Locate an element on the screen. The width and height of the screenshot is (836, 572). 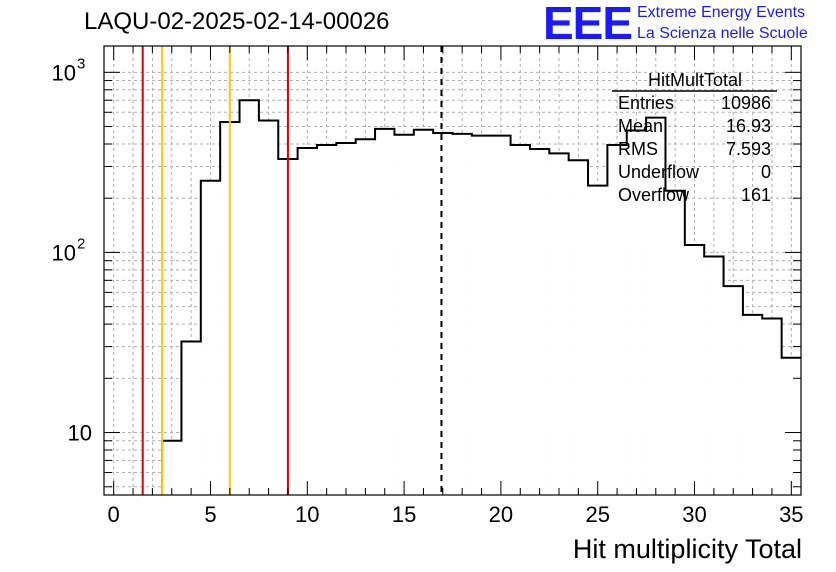
stats-row-entries: Entries 10986 is located at coordinates (694, 103).